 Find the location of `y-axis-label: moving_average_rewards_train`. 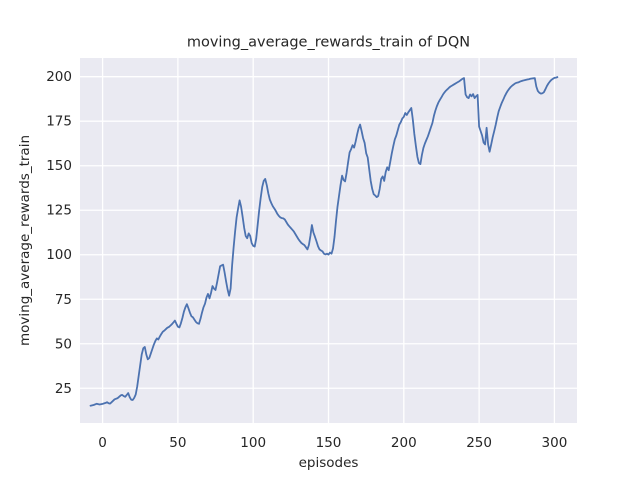

y-axis-label: moving_average_rewards_train is located at coordinates (25, 240).